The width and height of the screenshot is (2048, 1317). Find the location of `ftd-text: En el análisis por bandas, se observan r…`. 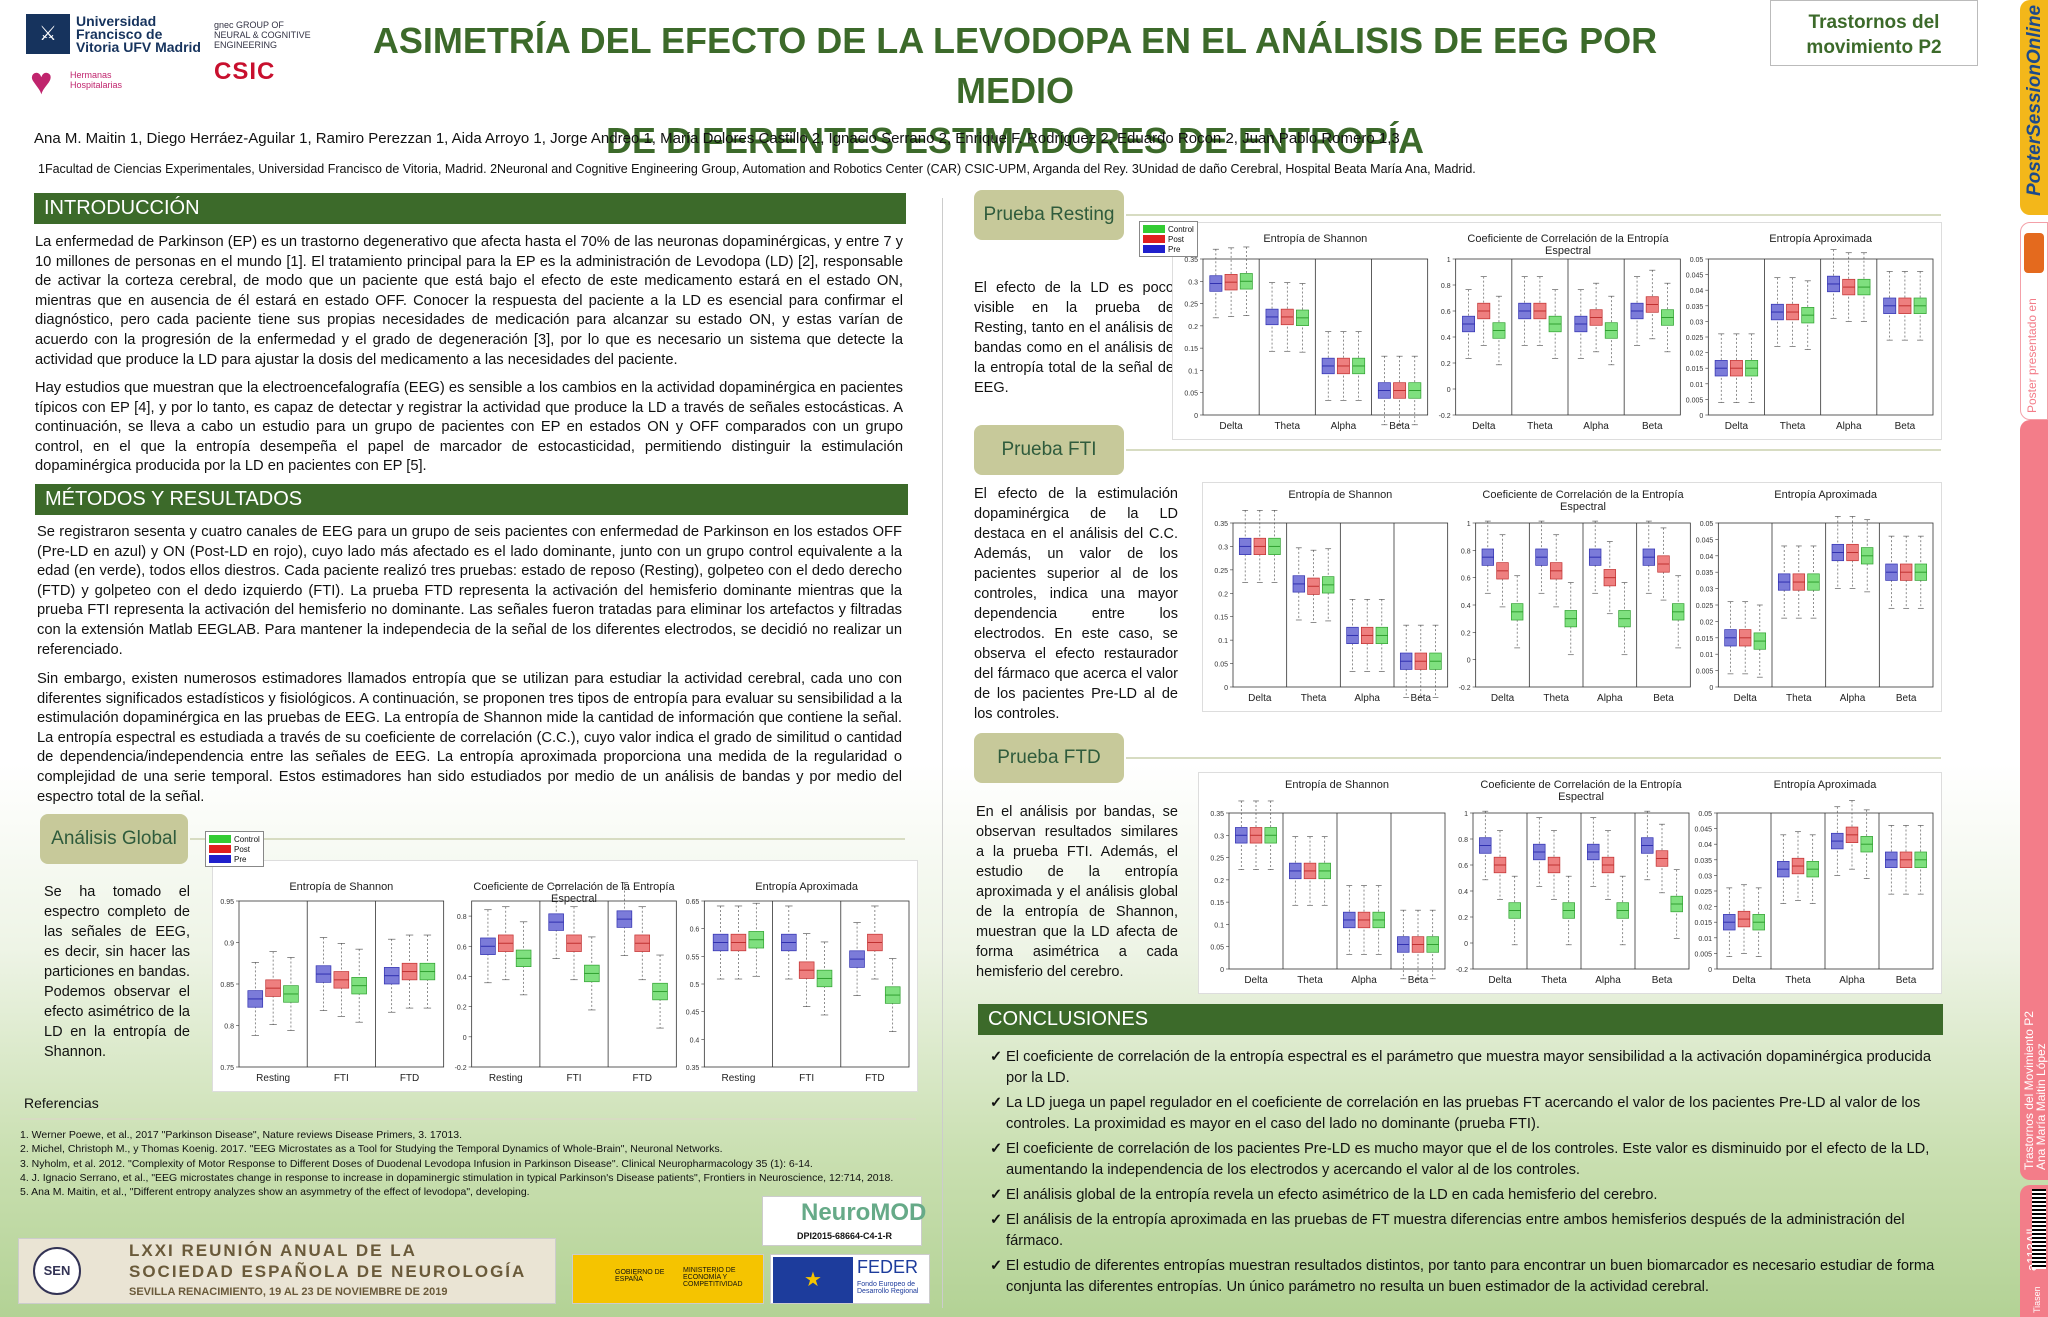

ftd-text: En el análisis por bandas, se observan r… is located at coordinates (1077, 892).